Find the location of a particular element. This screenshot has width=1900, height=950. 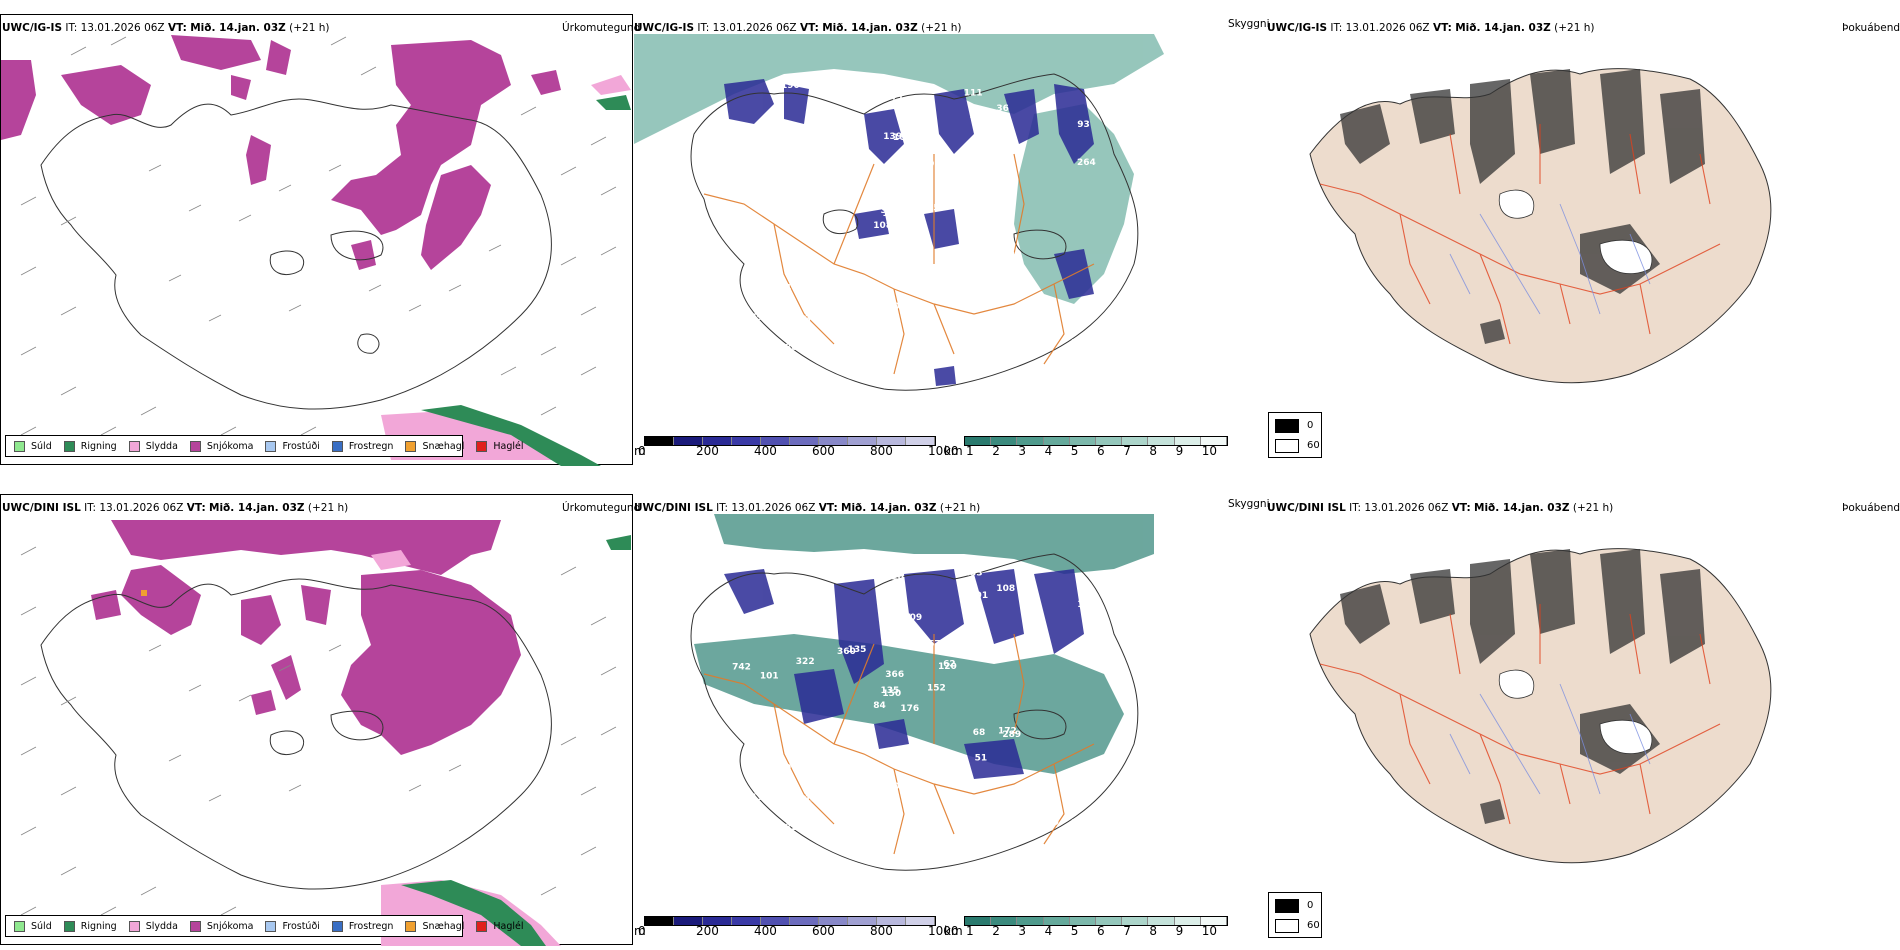

colorbar-tick-label: 7 is located at coordinates (1127, 931).